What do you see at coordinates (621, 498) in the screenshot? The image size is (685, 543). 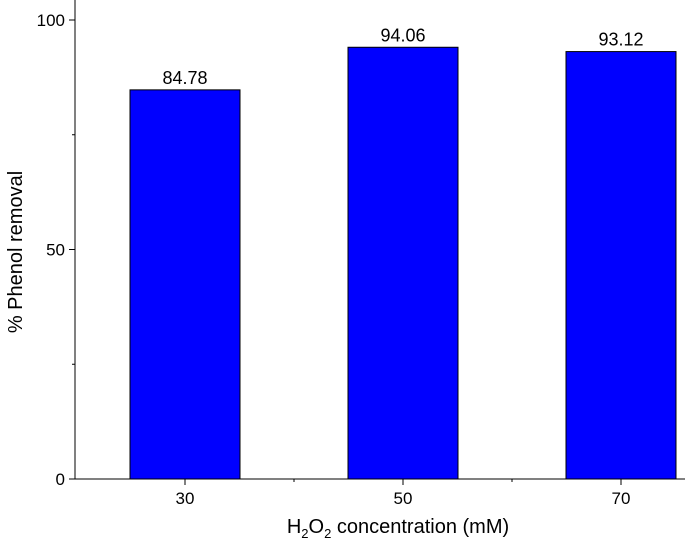 I see `x-tick-label-70: 70` at bounding box center [621, 498].